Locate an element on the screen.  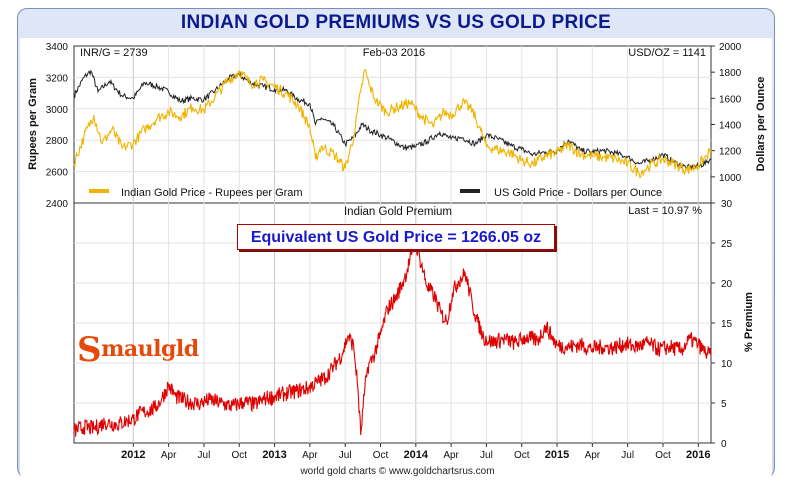
premium-tick-label: 0 is located at coordinates (724, 444).